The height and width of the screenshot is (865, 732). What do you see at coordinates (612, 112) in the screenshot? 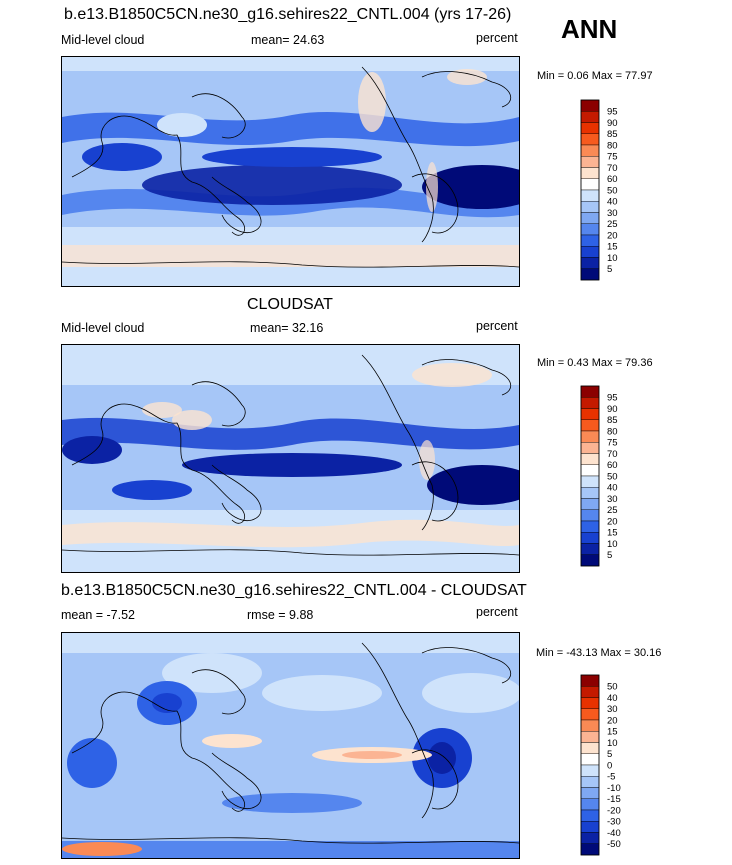
I see `panel-1-colorbar-label: 95` at bounding box center [612, 112].